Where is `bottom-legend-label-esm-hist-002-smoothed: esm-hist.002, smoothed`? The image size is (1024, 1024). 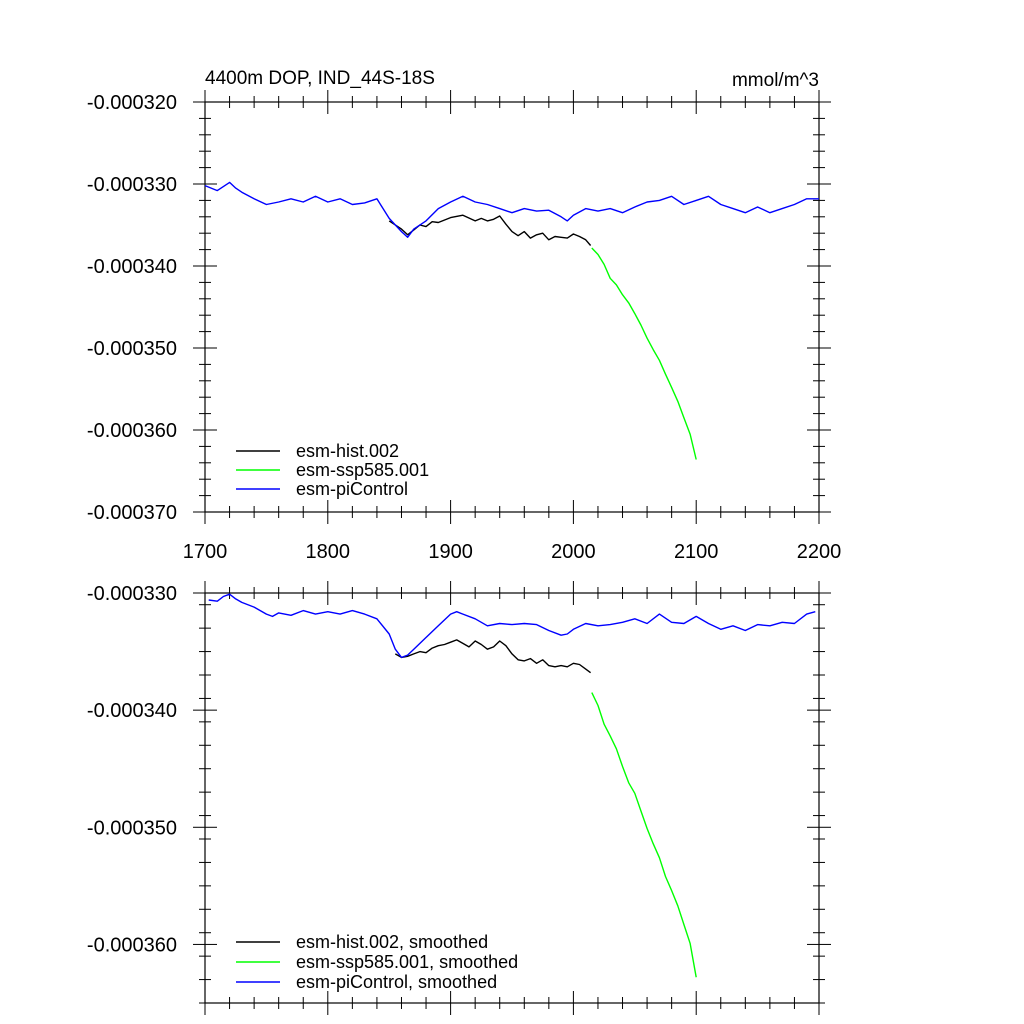 bottom-legend-label-esm-hist-002-smoothed: esm-hist.002, smoothed is located at coordinates (392, 942).